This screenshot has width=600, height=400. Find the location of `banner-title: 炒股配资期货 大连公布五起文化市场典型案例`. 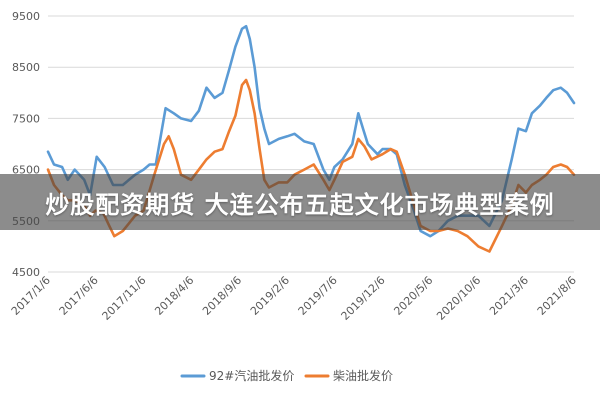

banner-title: 炒股配资期货 大连公布五起文化市场典型案例 is located at coordinates (300, 204).